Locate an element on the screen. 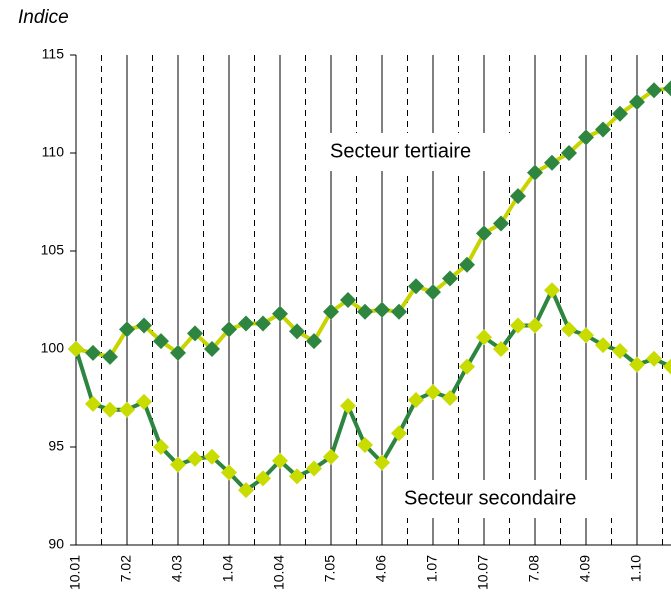 The width and height of the screenshot is (671, 599). x-tick-label: 10.07 is located at coordinates (483, 572).